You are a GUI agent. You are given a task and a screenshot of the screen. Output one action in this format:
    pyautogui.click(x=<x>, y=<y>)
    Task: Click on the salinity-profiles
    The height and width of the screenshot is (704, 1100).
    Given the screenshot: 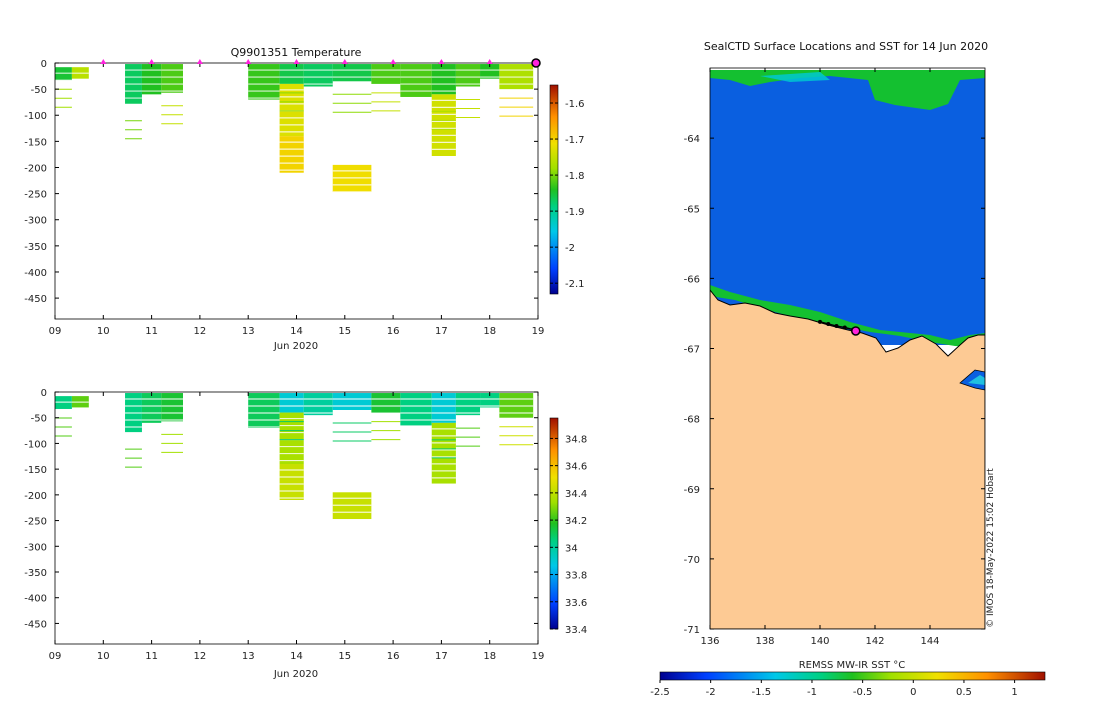 What is the action you would take?
    pyautogui.click(x=294, y=456)
    